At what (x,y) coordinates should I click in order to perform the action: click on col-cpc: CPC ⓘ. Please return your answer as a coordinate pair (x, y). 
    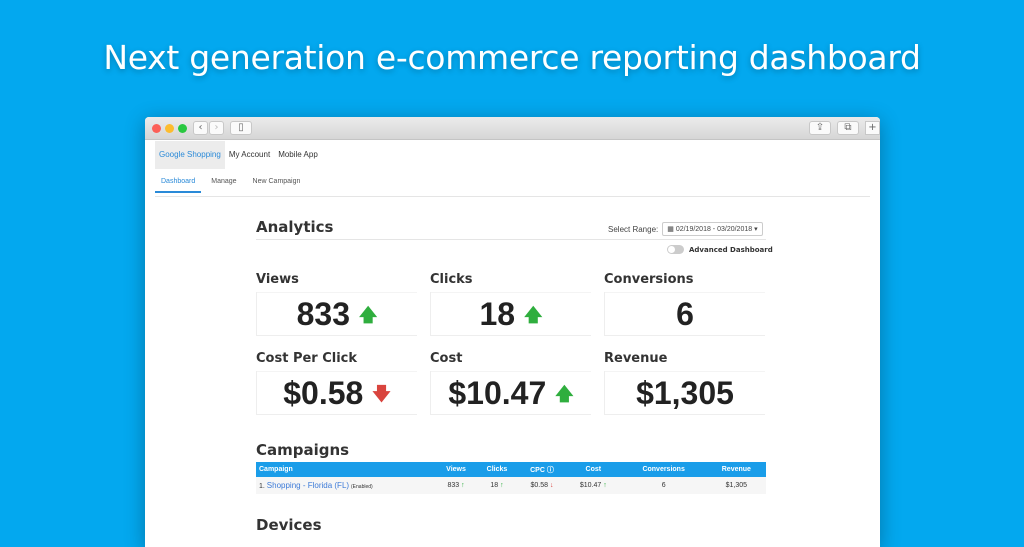
    Looking at the image, I should click on (542, 469).